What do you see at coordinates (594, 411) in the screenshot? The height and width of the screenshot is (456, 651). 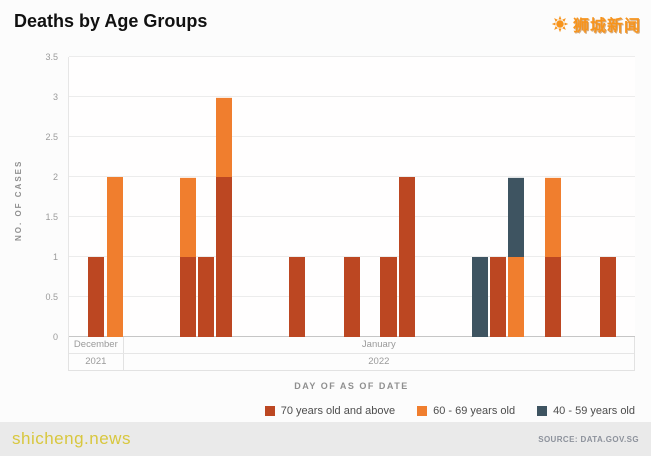 I see `legend-label: 40 - 59 years old` at bounding box center [594, 411].